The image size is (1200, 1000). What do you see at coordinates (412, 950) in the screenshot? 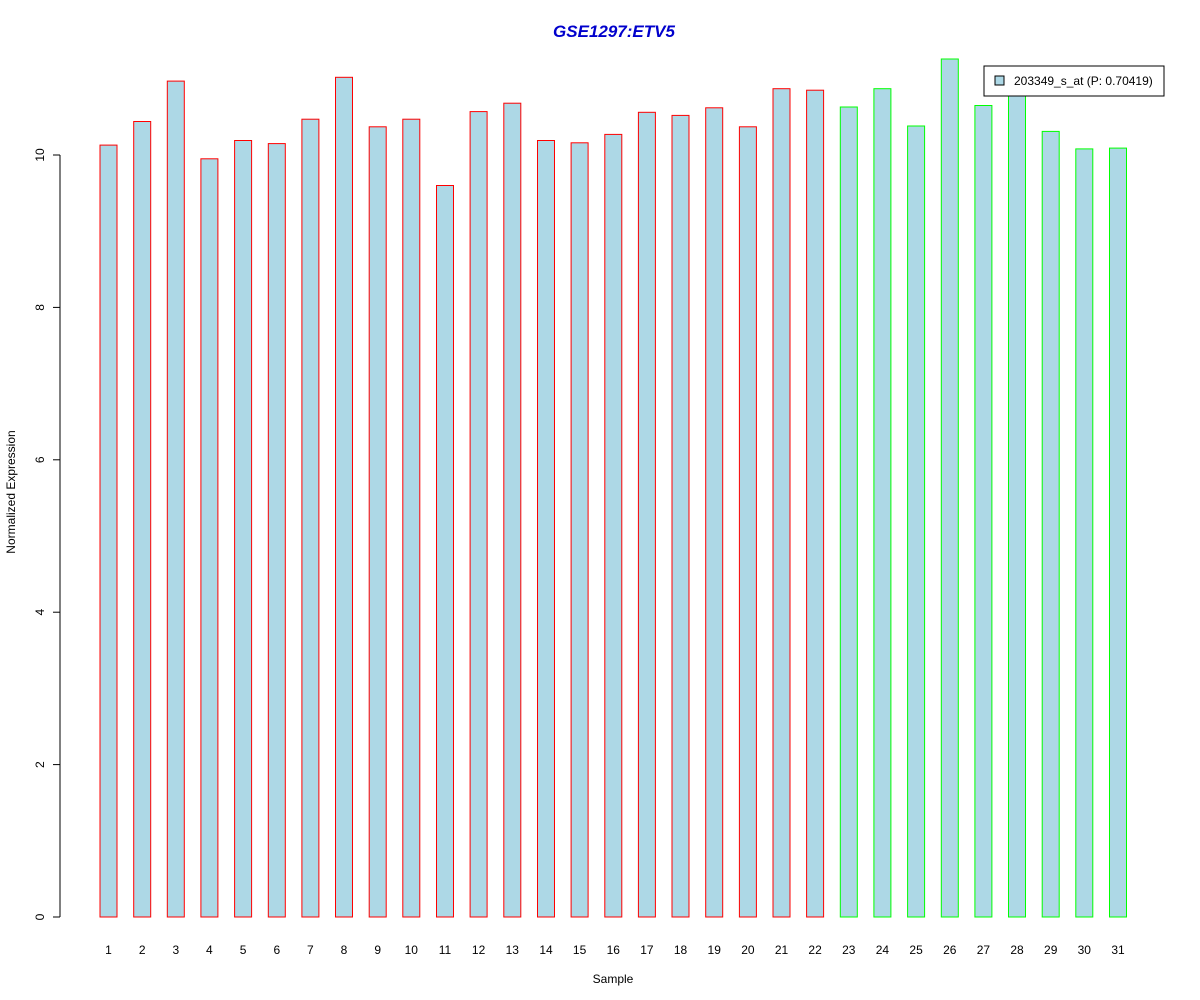
I see `x-tick-label: 10` at bounding box center [412, 950].